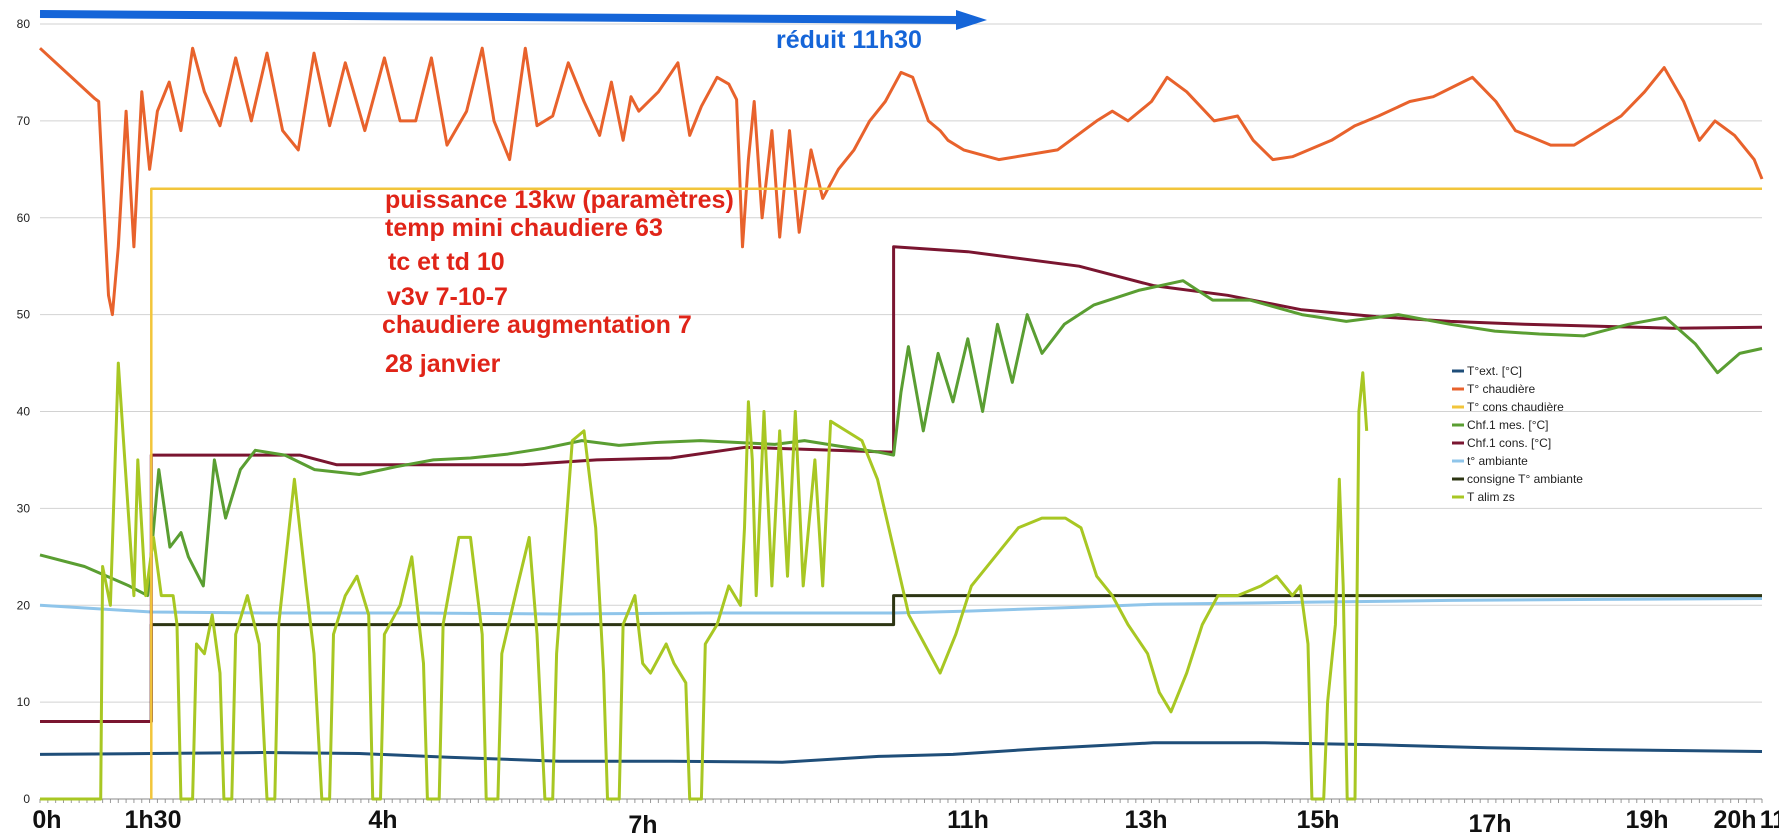  I want to click on y-axis-ticks: 0 10 20 30 40 50 60 70 80, so click(24, 411).